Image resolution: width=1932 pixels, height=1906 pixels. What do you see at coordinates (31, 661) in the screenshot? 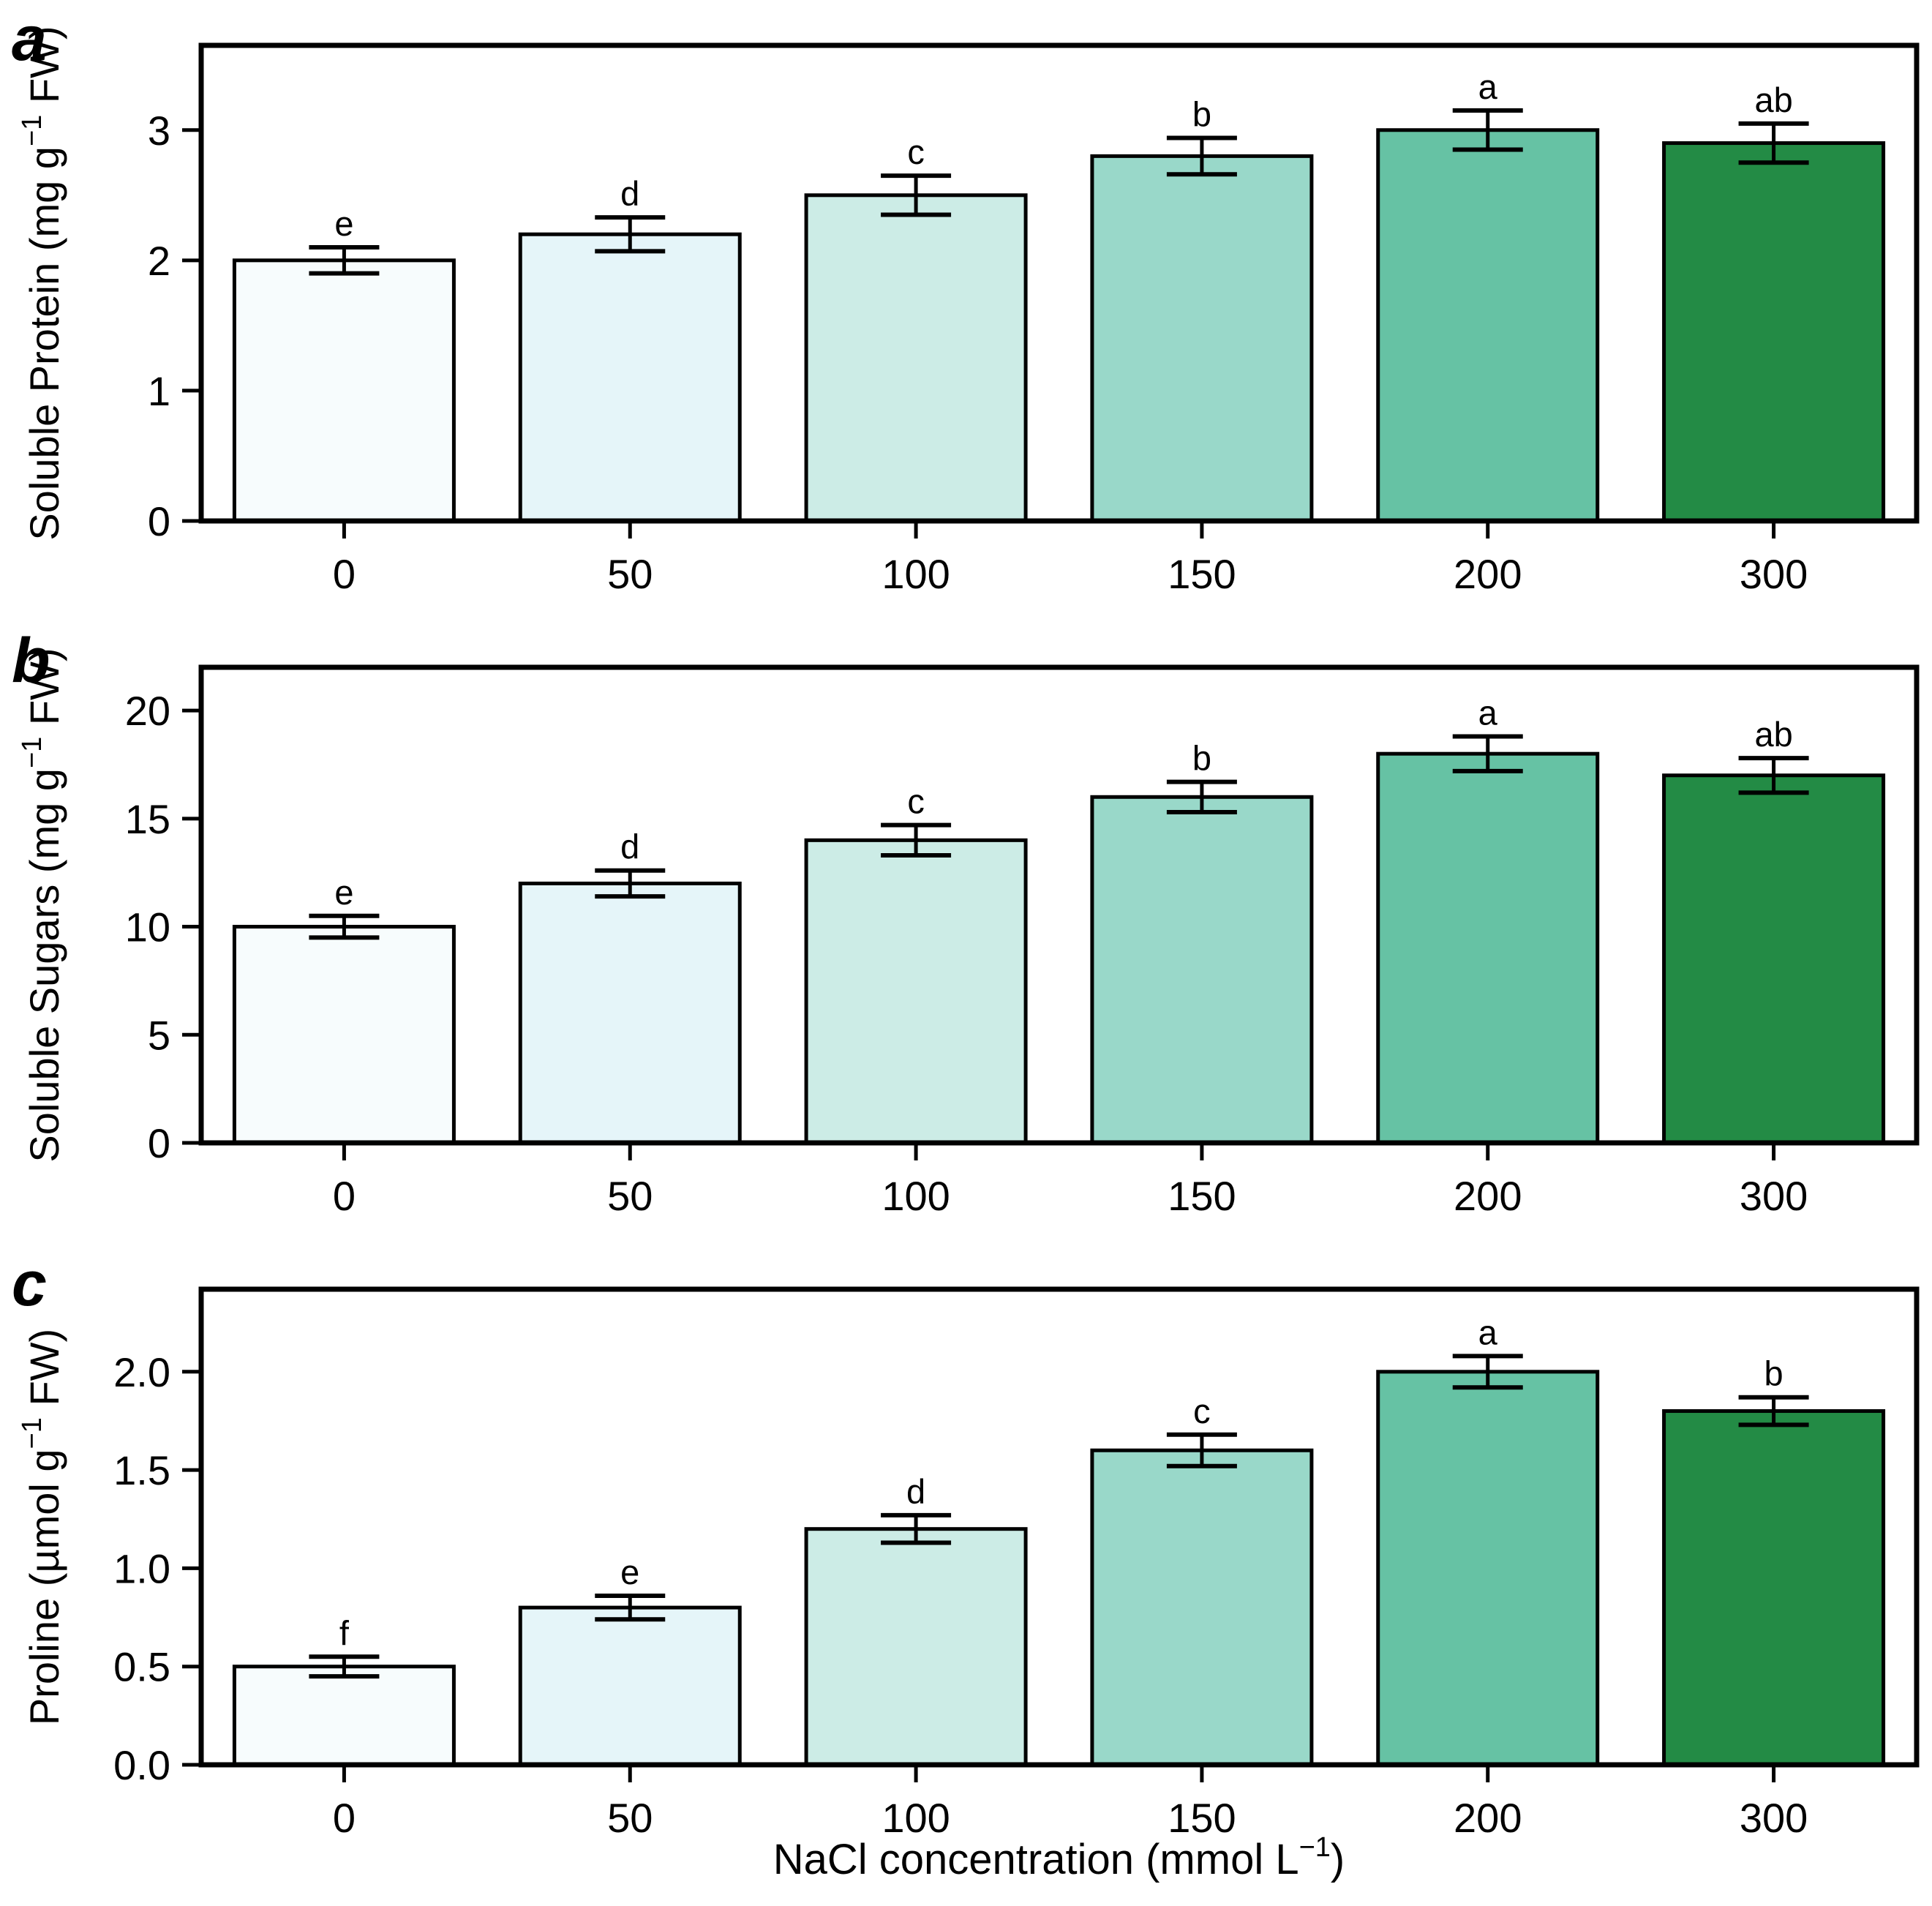
I see `panel-label-b: b` at bounding box center [31, 661].